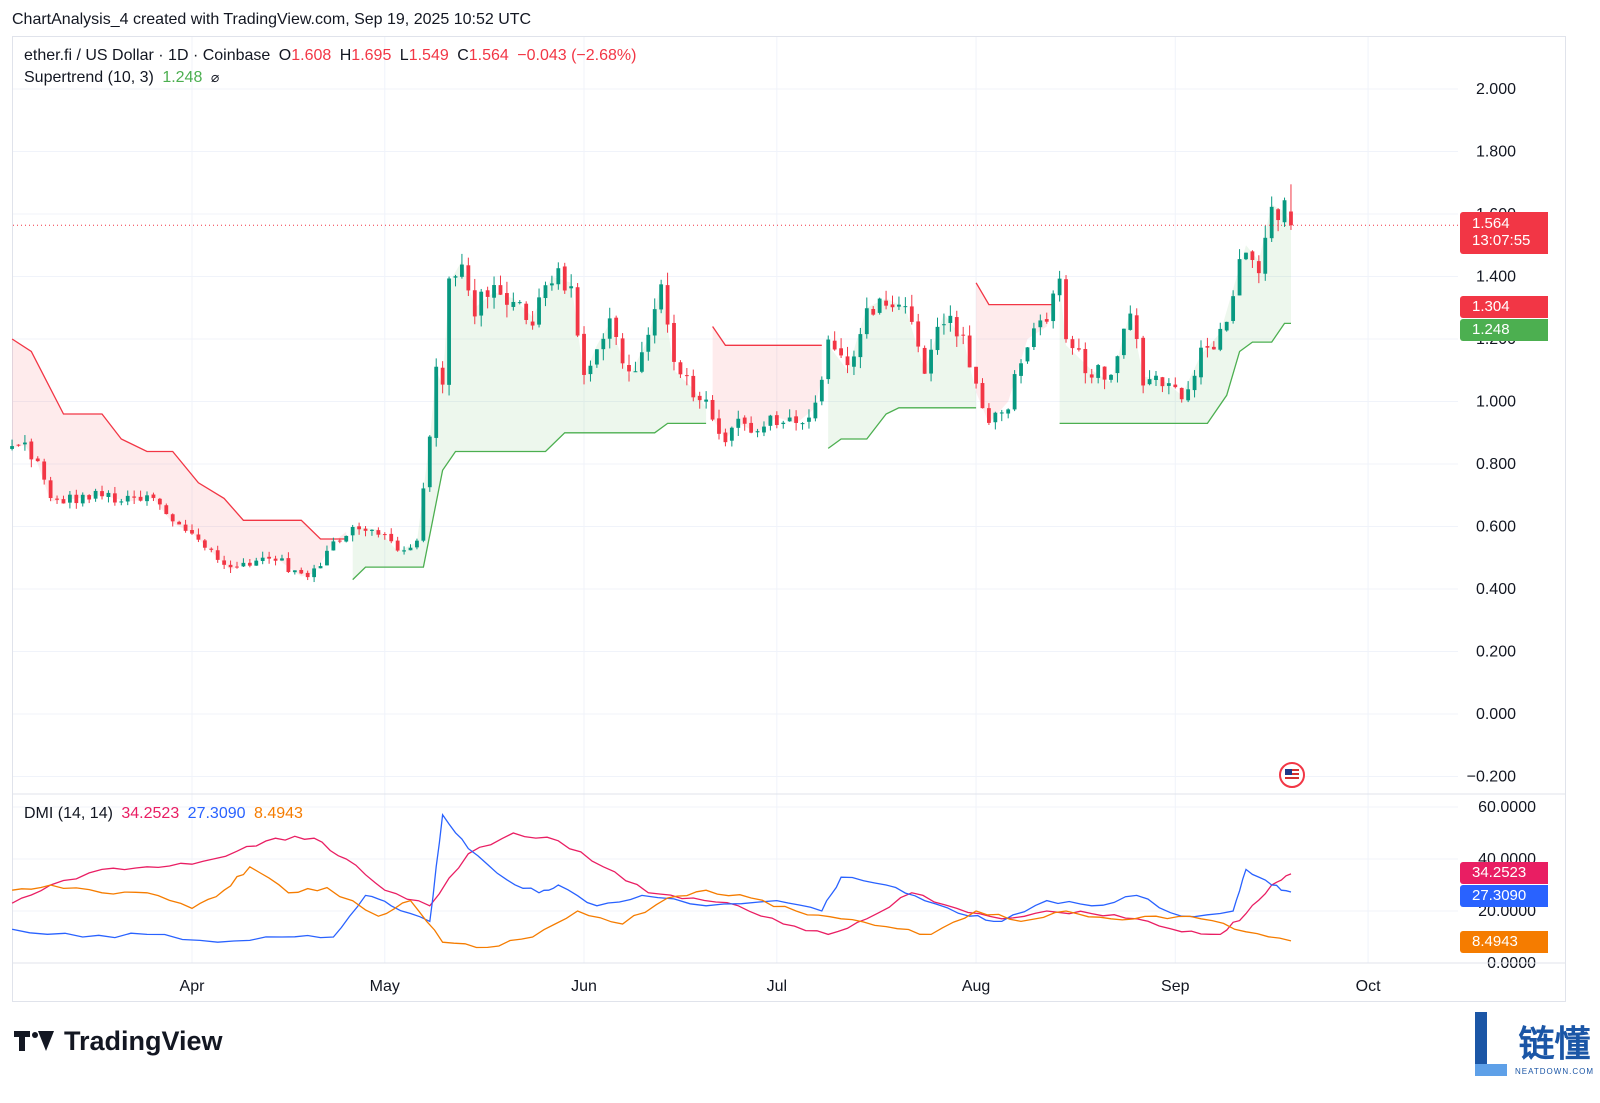  What do you see at coordinates (118, 1041) in the screenshot?
I see `brand-logo: TradingView` at bounding box center [118, 1041].